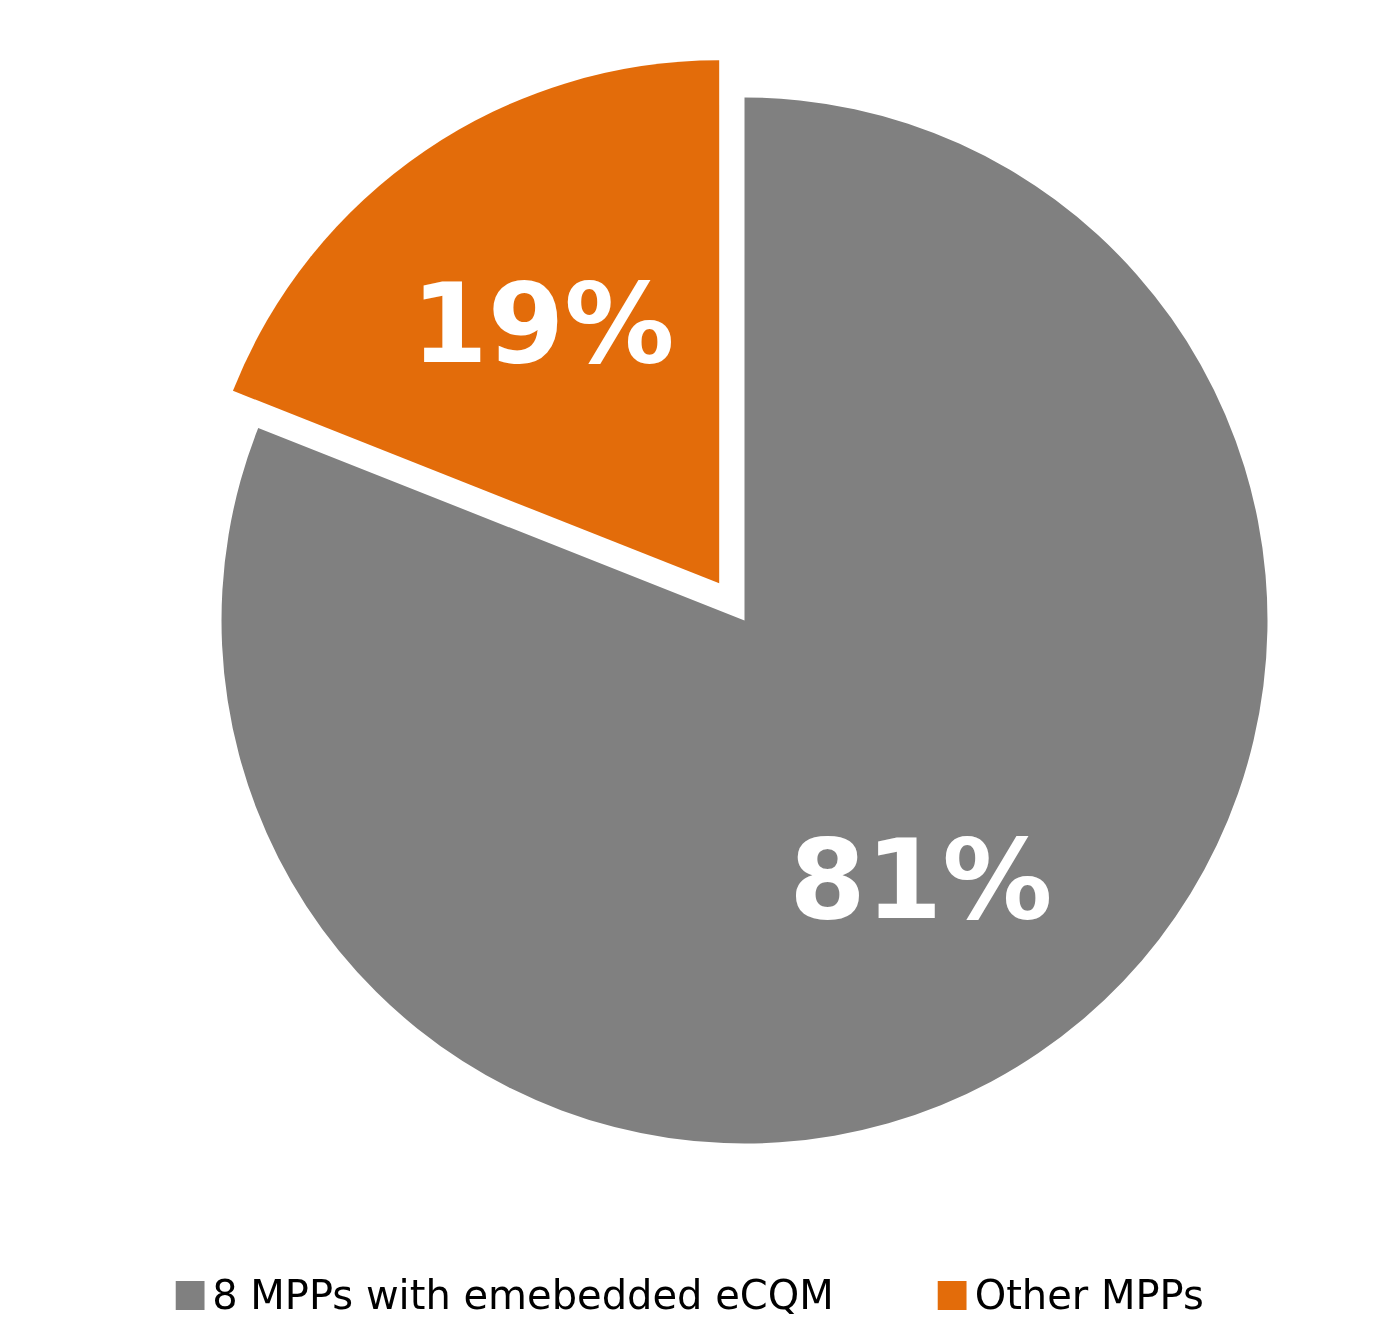 This screenshot has height=1328, width=1375. What do you see at coordinates (1089, 1295) in the screenshot?
I see `legend-label: Other MPPs` at bounding box center [1089, 1295].